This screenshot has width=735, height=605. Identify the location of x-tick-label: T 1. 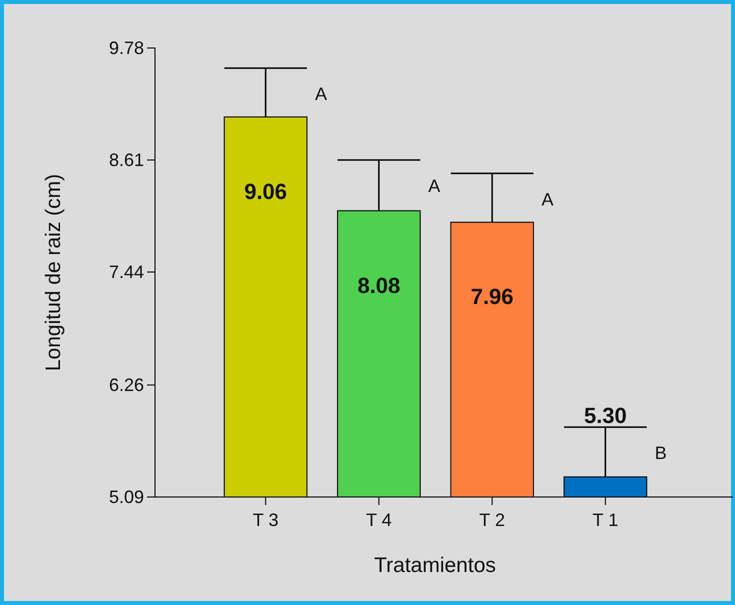
(605, 520).